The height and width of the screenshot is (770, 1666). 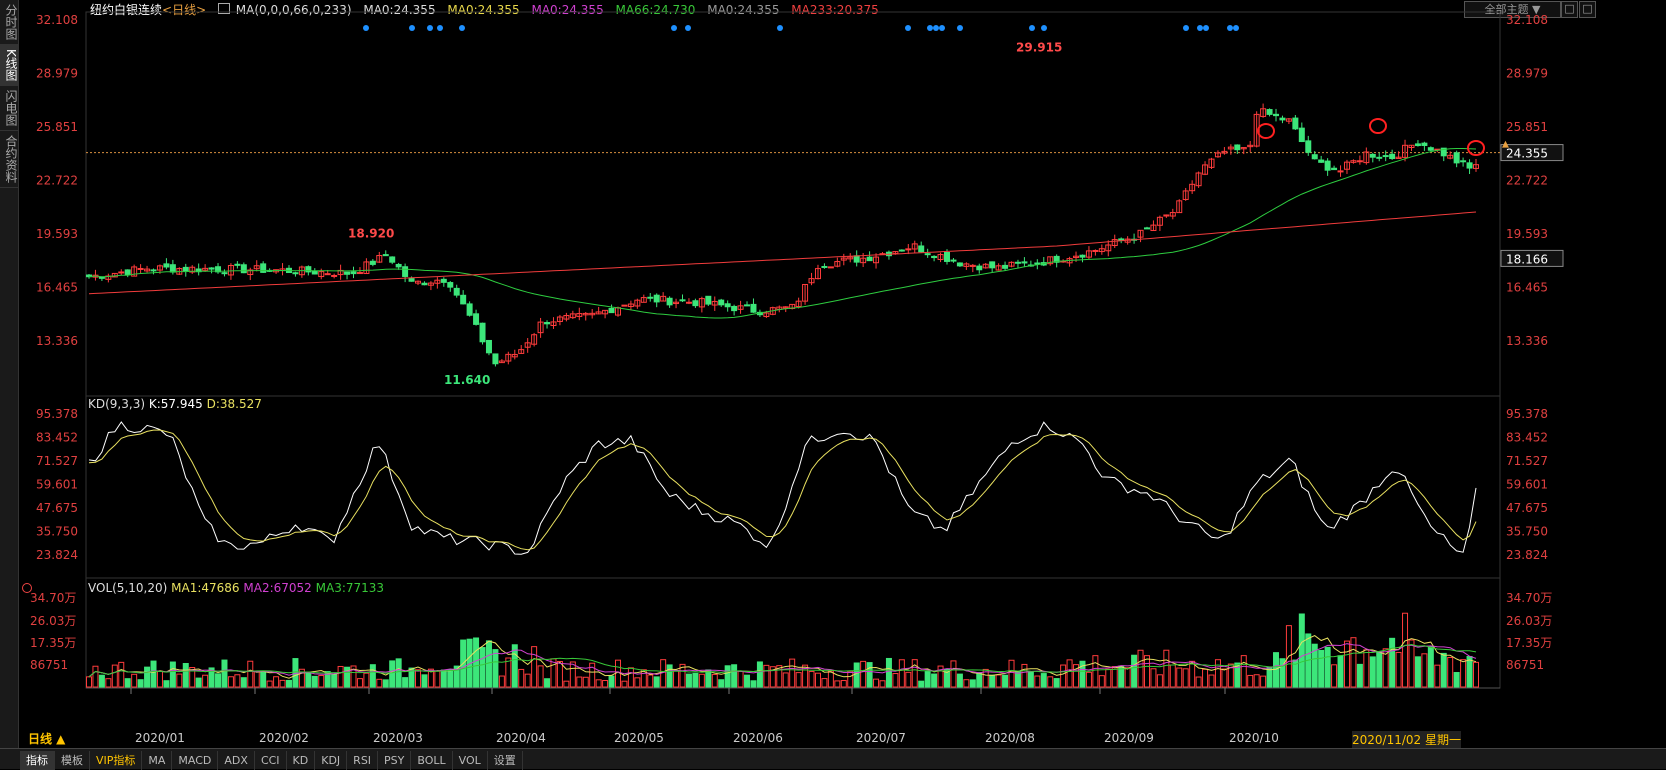 I want to click on annotation-circle, so click(x=1378, y=126).